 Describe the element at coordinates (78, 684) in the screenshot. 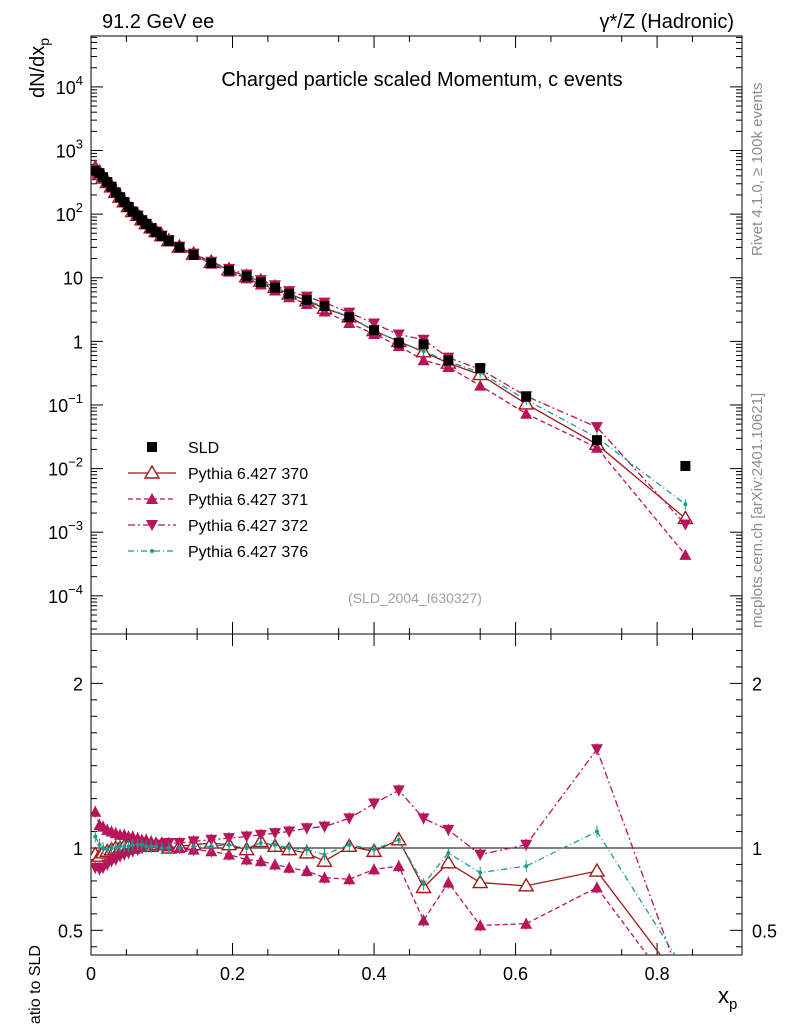

I see `y-tick-label-ratio: 2` at that location.